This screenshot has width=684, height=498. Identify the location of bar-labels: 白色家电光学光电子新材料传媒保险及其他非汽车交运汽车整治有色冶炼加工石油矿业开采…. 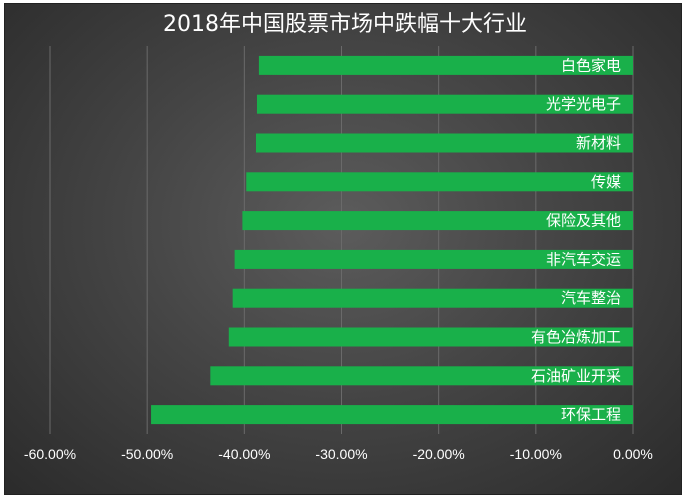
(576, 239).